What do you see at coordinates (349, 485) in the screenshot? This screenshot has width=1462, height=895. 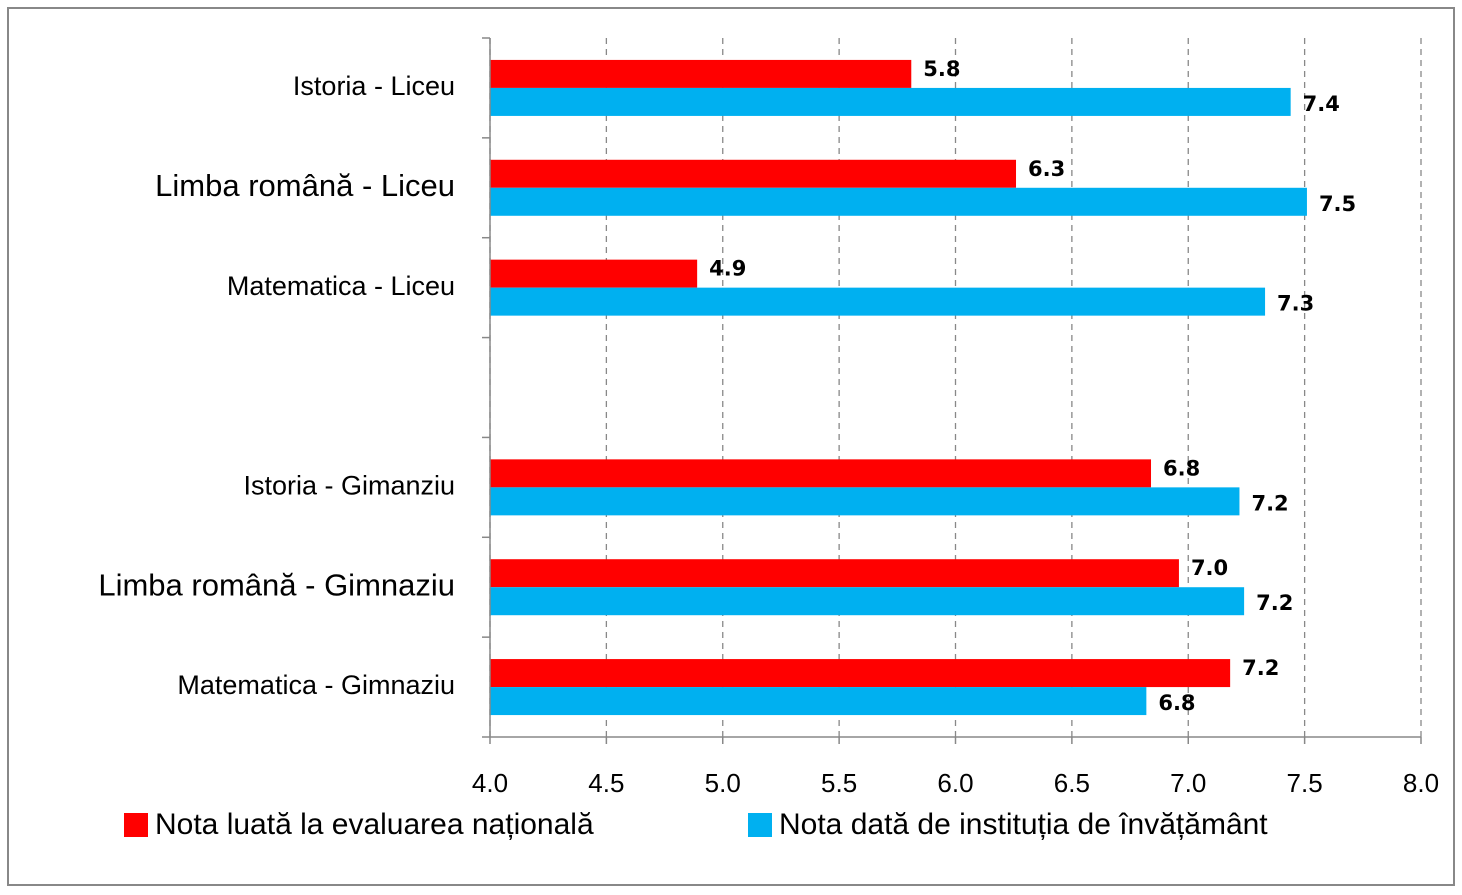 I see `y-tick-label: Istoria - Gimanziu` at bounding box center [349, 485].